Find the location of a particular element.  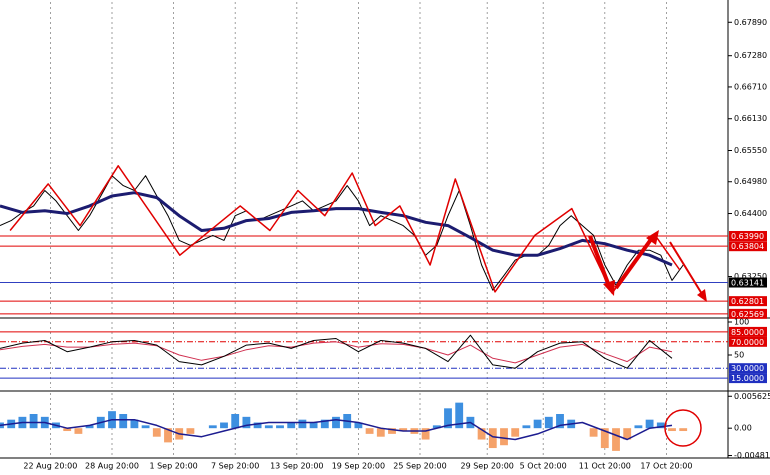

x-tick-label: 1 Sep 20:00 is located at coordinates (173, 466).